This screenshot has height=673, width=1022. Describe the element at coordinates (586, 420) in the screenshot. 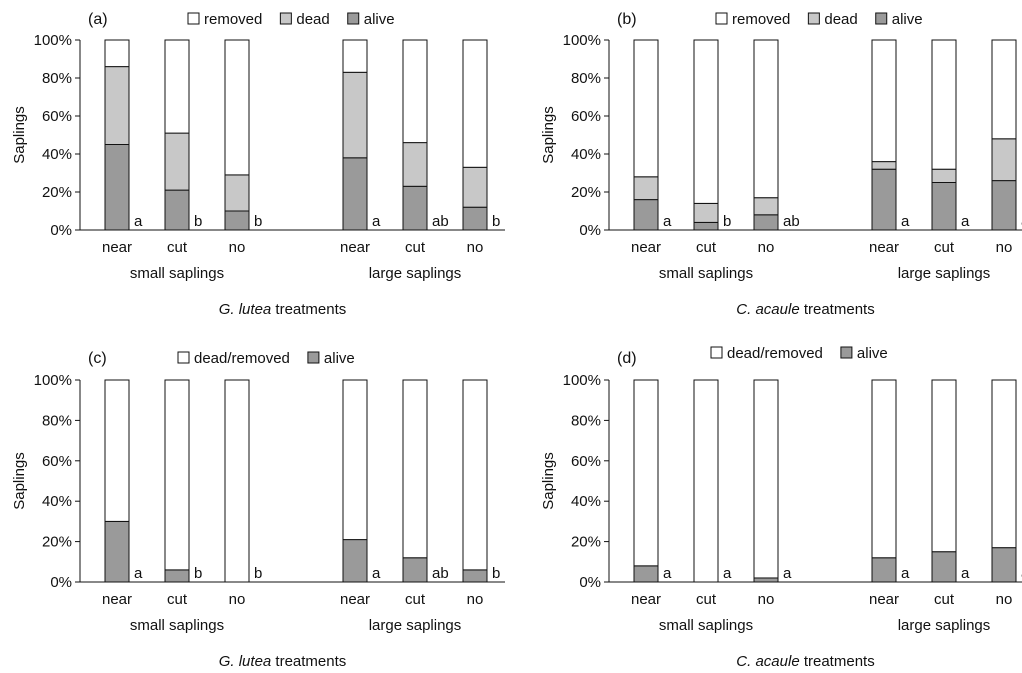

I see `y-tick-label: 80%` at that location.